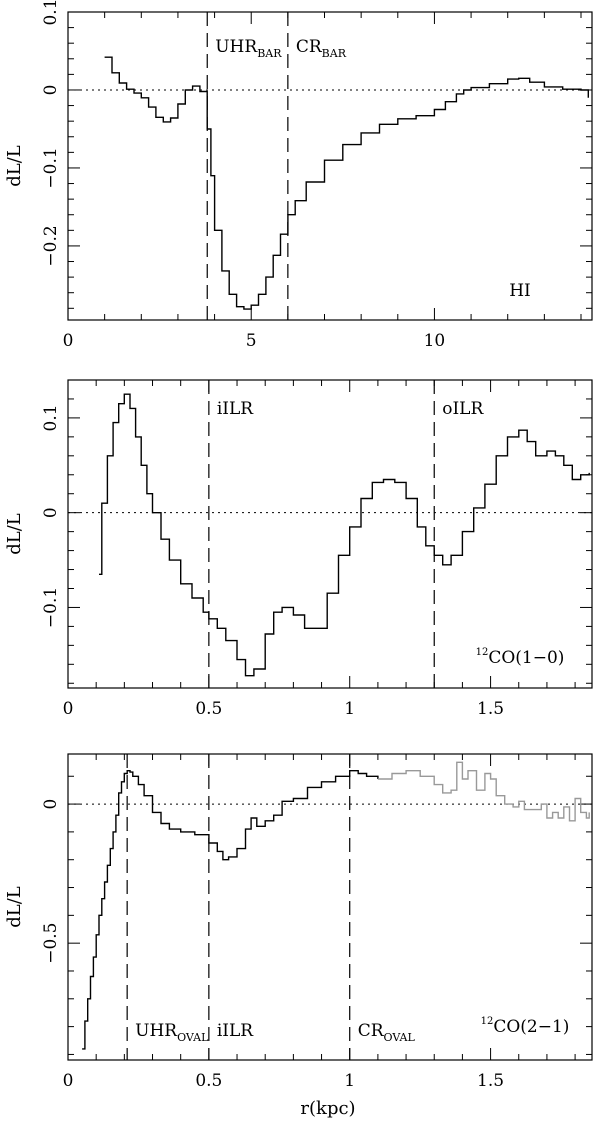 The height and width of the screenshot is (1125, 595). What do you see at coordinates (327, 1108) in the screenshot?
I see `x-axis-label: r(kpc)` at bounding box center [327, 1108].